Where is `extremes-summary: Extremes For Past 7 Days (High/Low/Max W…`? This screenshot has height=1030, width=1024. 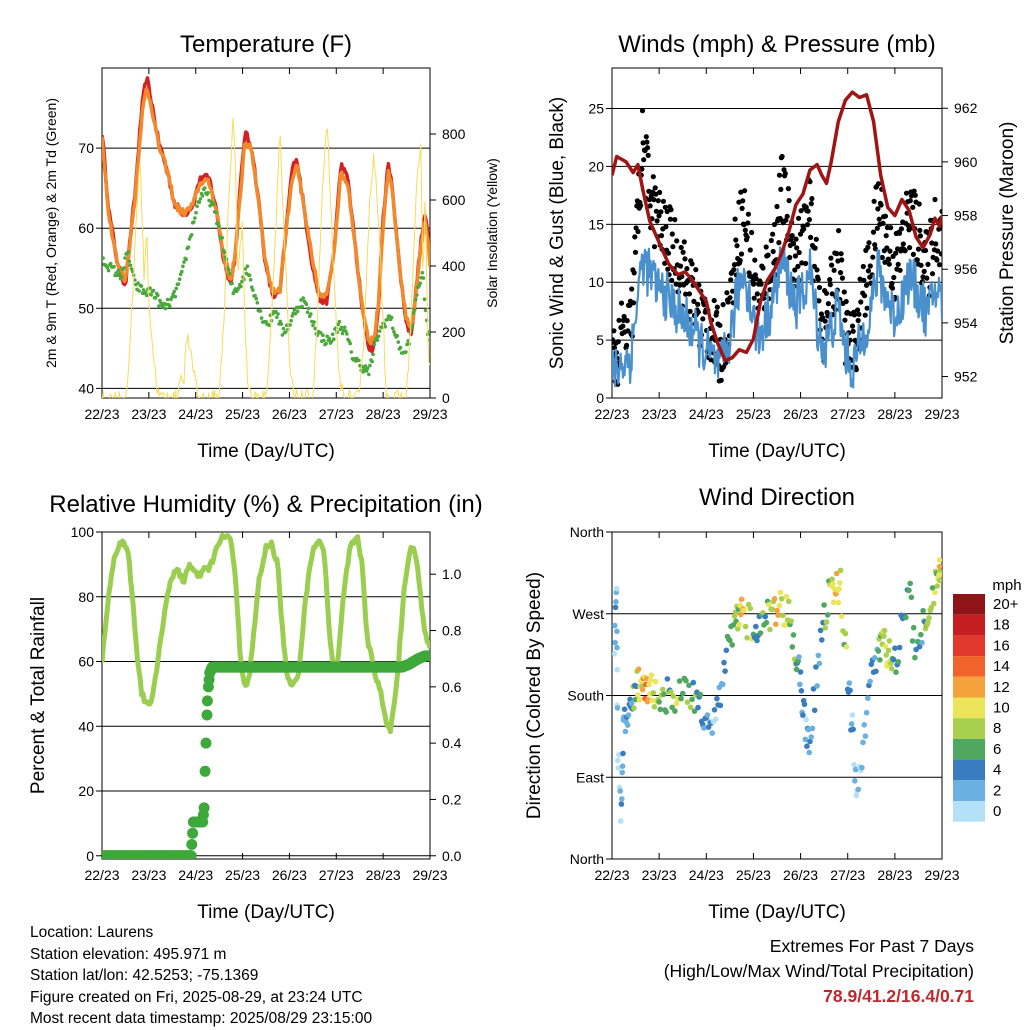 extremes-summary: Extremes For Past 7 Days (High/Low/Max W… is located at coordinates (819, 971).